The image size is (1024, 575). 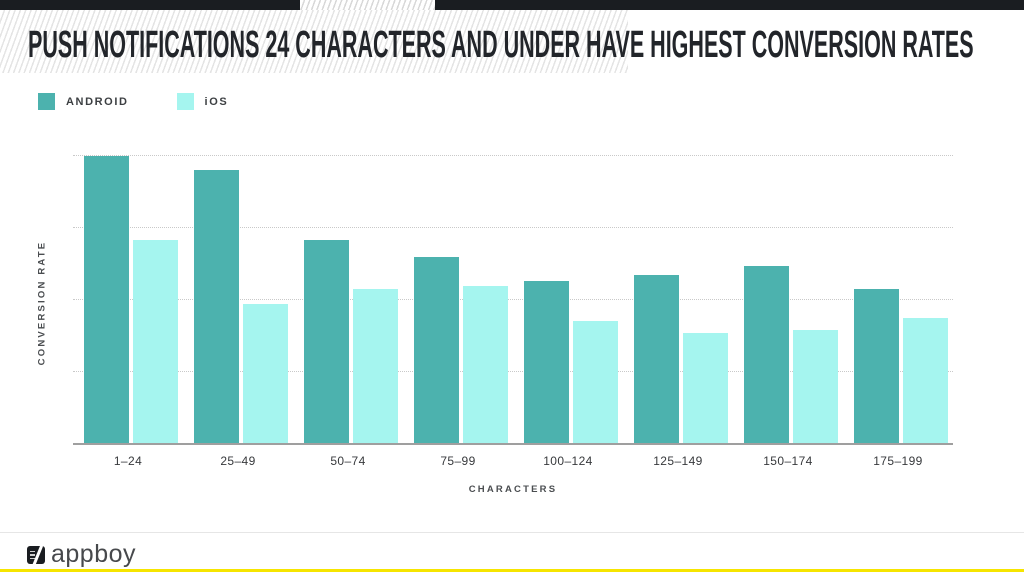 I want to click on bar-android-25–49, so click(x=216, y=306).